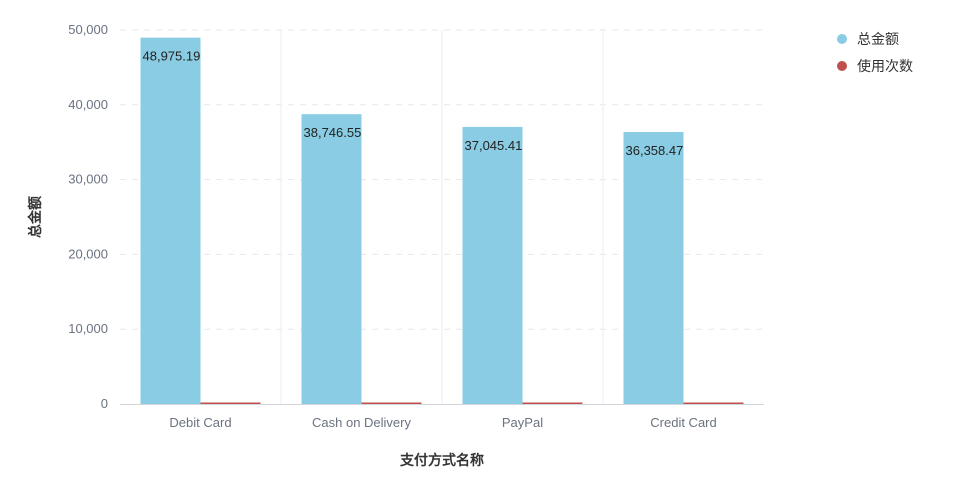 This screenshot has height=485, width=973. What do you see at coordinates (522, 422) in the screenshot?
I see `x-tick-label: PayPal` at bounding box center [522, 422].